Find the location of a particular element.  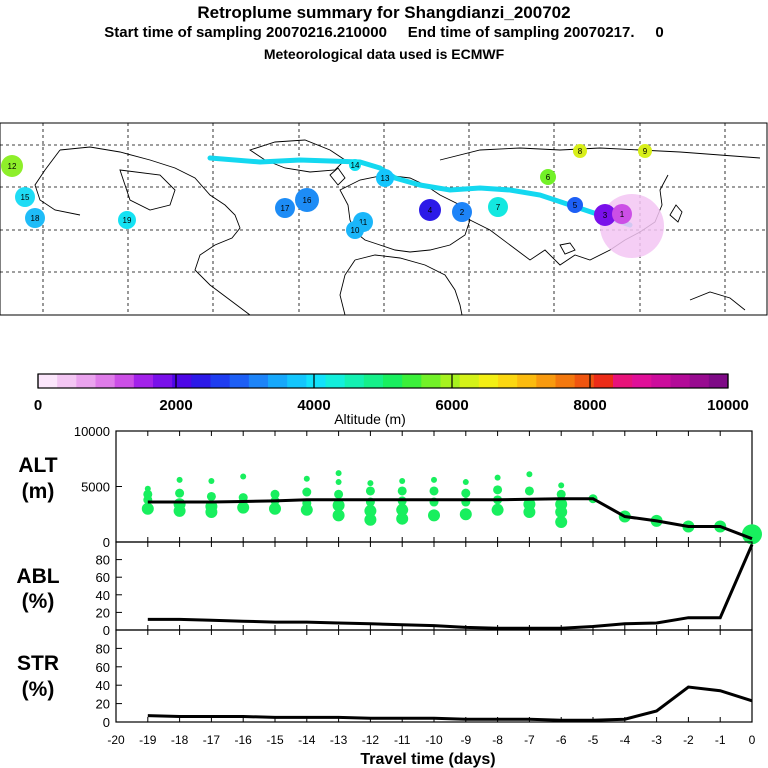

colorbar-tick-label: 4000 is located at coordinates (313, 405).